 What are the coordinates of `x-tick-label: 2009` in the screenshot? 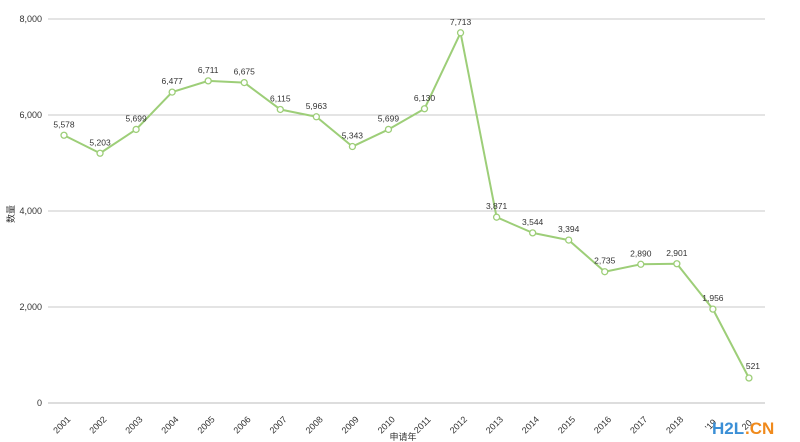 It's located at (350, 424).